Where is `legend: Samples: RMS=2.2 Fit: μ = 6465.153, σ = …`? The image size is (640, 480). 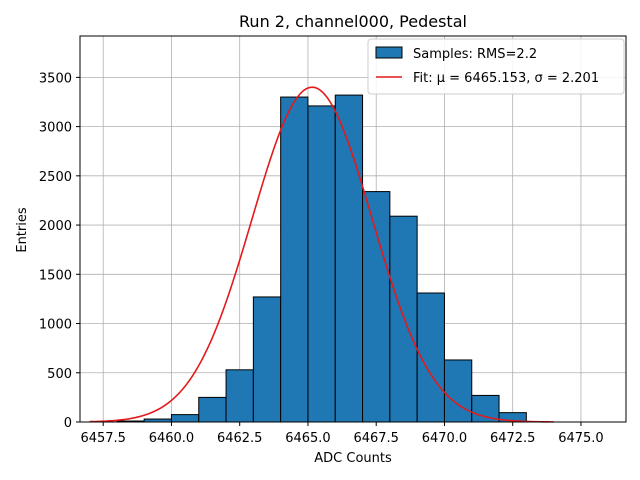 legend: Samples: RMS=2.2 Fit: μ = 6465.153, σ = … is located at coordinates (496, 66).